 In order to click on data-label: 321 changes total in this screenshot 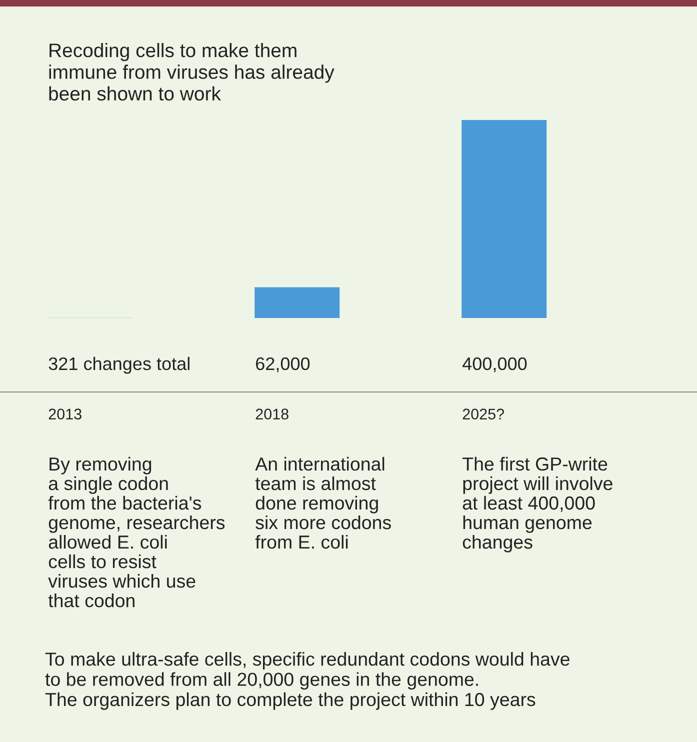, I will do `click(119, 365)`.